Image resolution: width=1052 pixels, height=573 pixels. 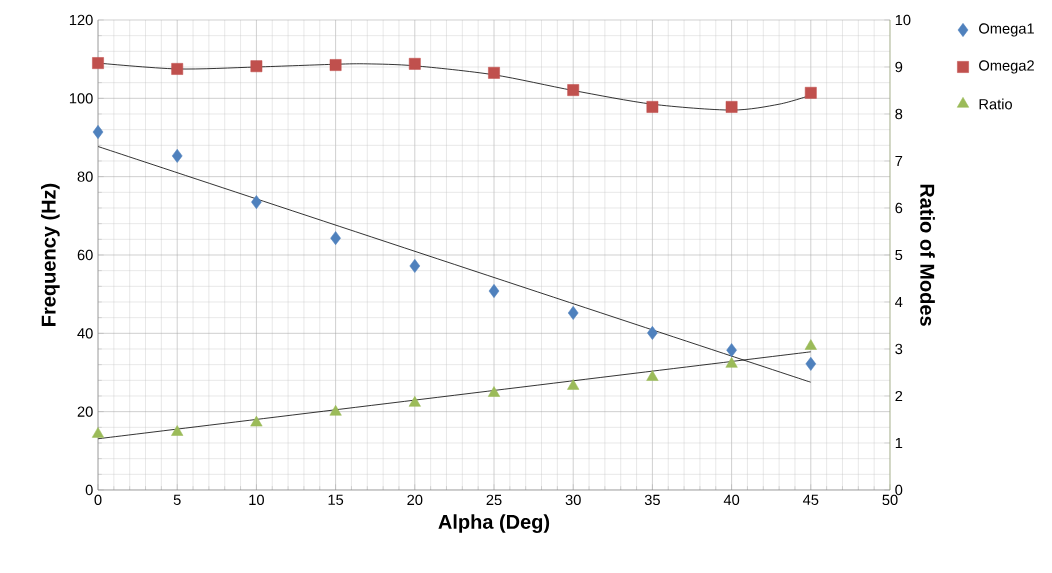 I want to click on y2-tick-label: 4, so click(x=899, y=302).